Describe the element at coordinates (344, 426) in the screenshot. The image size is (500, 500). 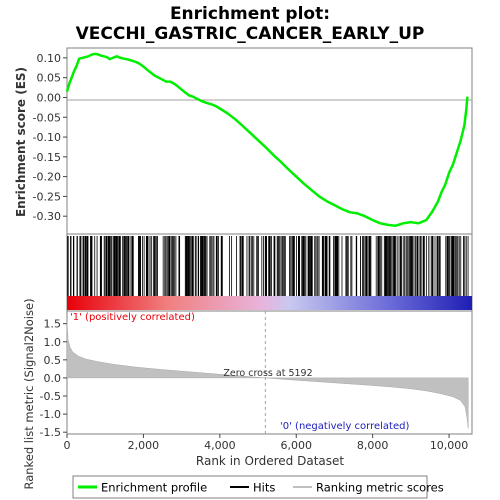
I see `negative-correlation-label: '0' (negatively correlated)` at that location.